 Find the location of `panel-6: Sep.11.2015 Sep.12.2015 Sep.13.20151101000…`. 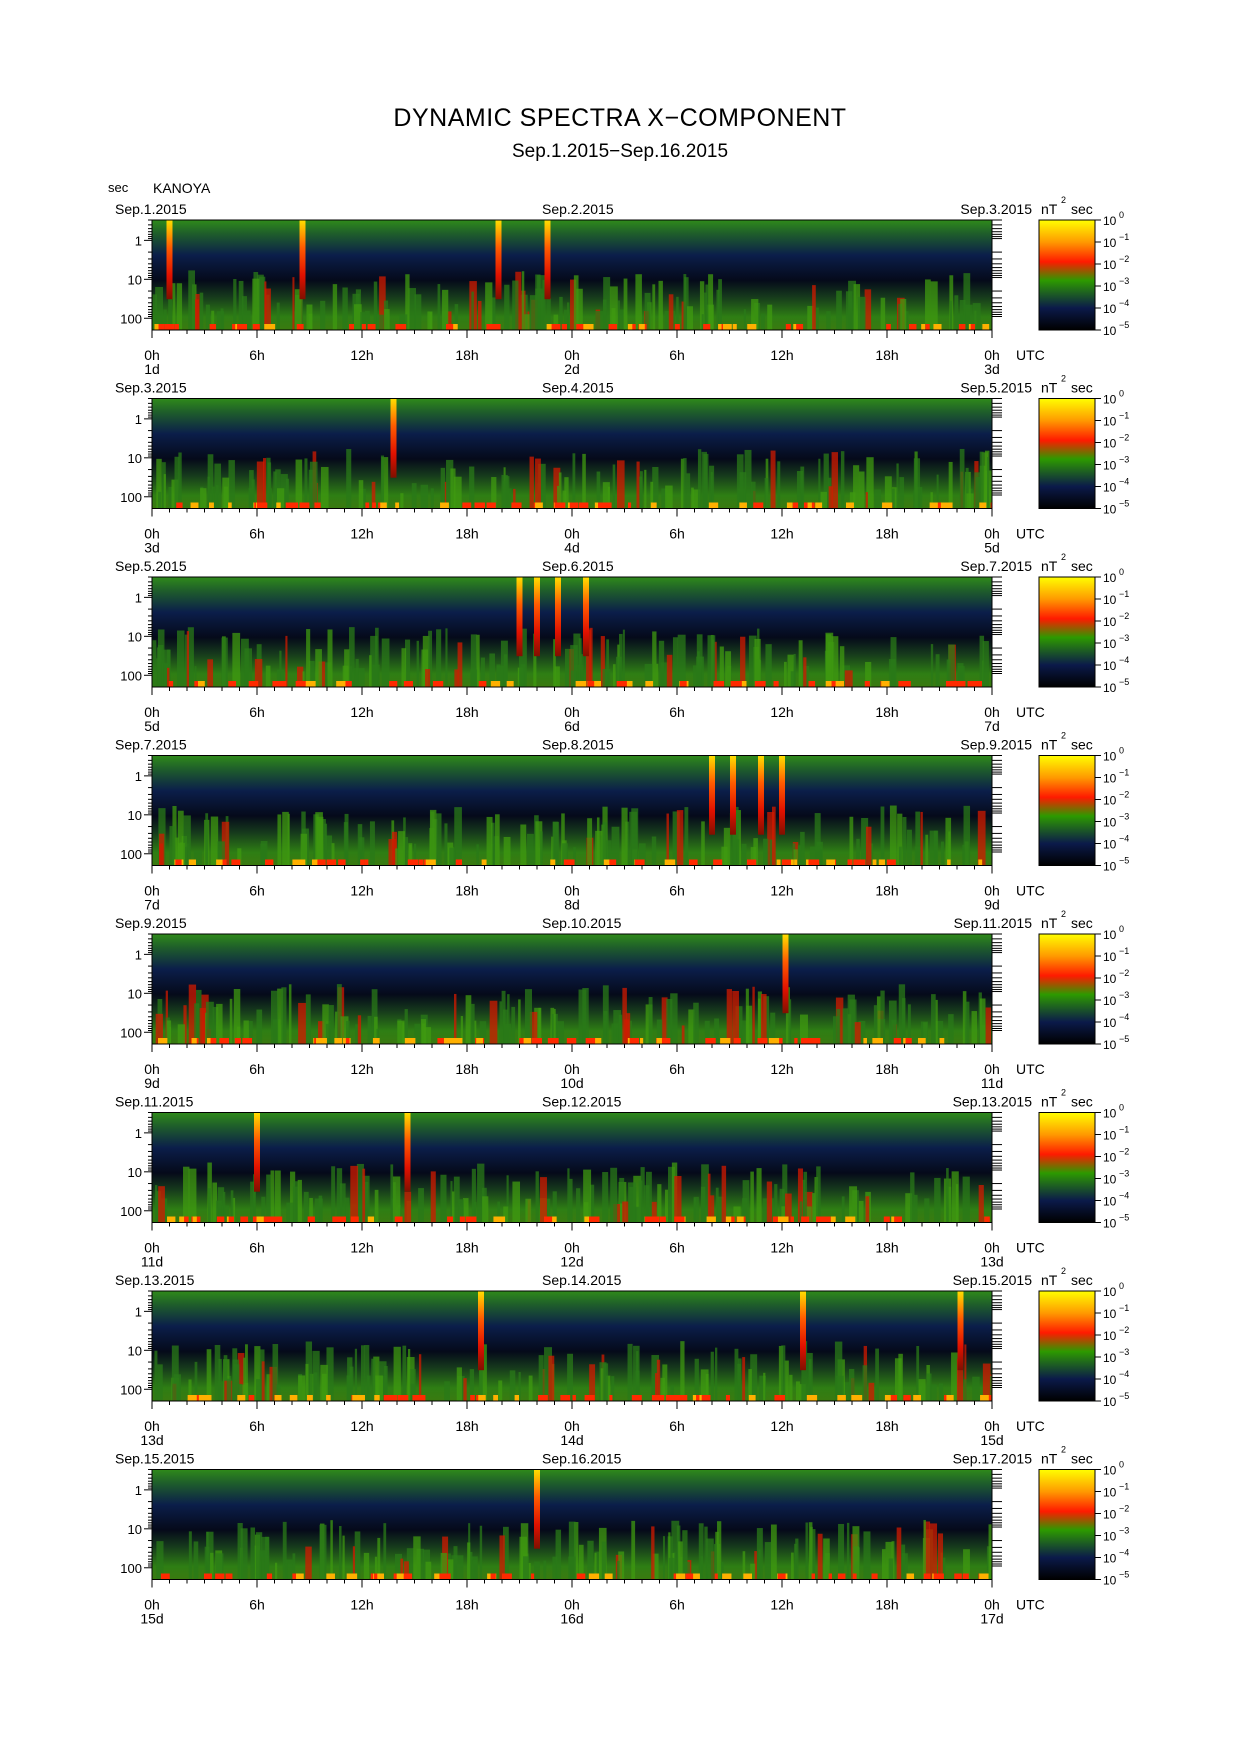

panel-6: Sep.11.2015 Sep.12.2015 Sep.13.20151101000… is located at coordinates (622, 1179).